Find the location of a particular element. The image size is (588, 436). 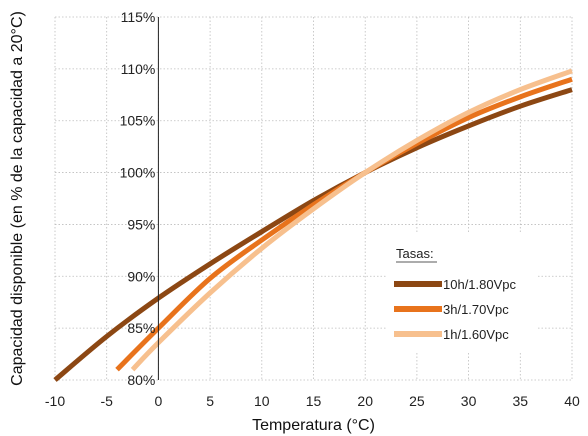

y-tick-label: 110% is located at coordinates (138, 69).